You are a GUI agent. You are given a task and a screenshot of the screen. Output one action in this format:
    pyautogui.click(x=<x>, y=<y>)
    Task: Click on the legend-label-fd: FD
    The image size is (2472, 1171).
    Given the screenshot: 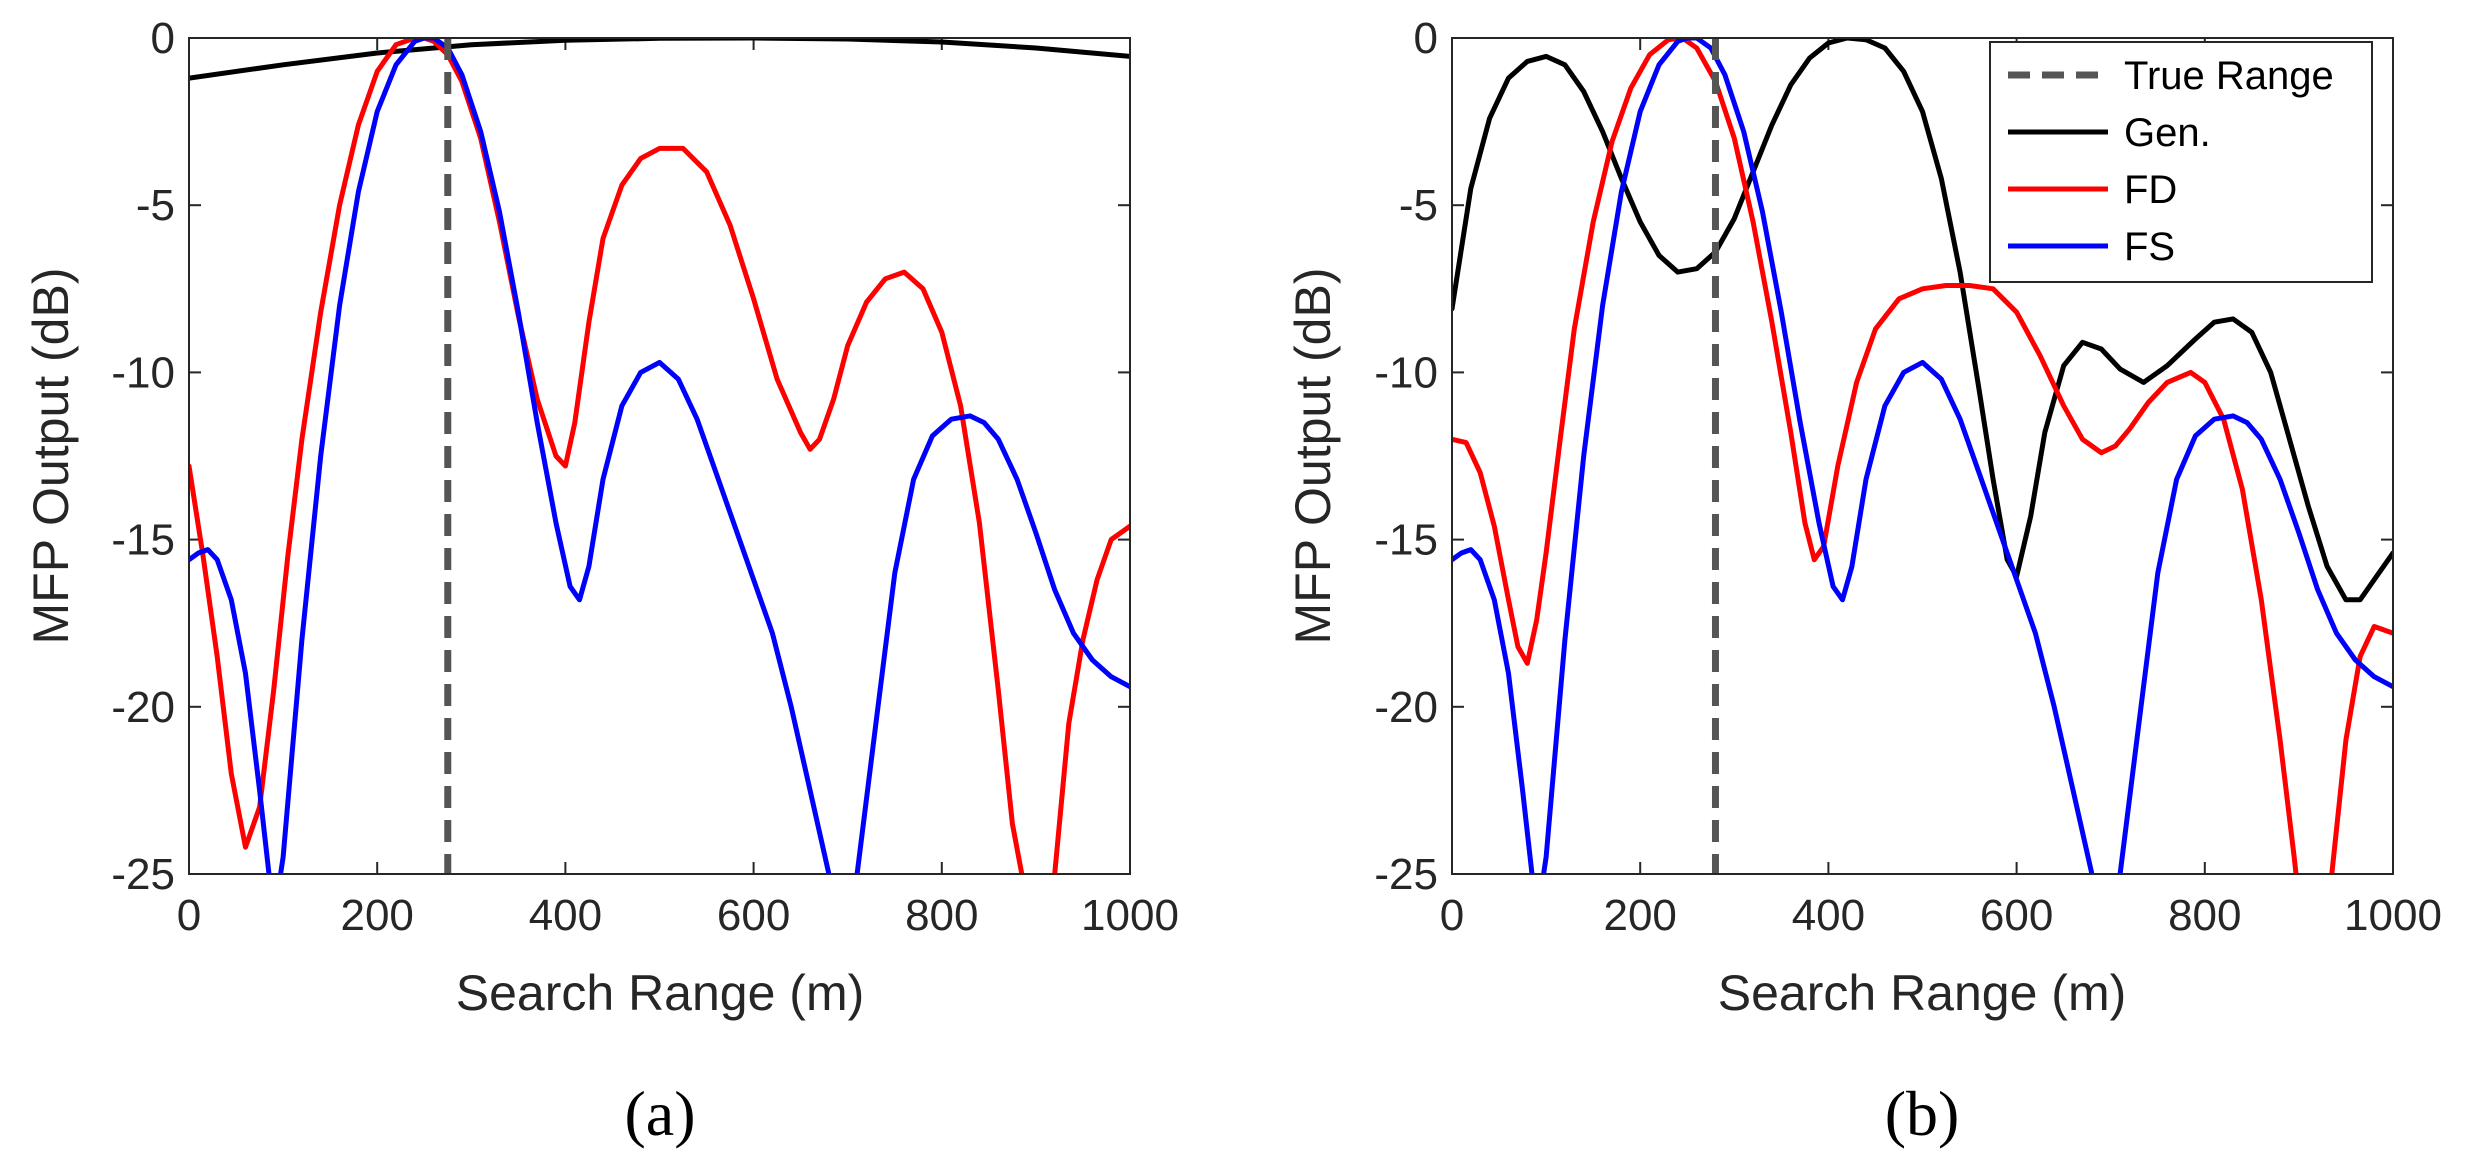 What is the action you would take?
    pyautogui.click(x=2150, y=190)
    